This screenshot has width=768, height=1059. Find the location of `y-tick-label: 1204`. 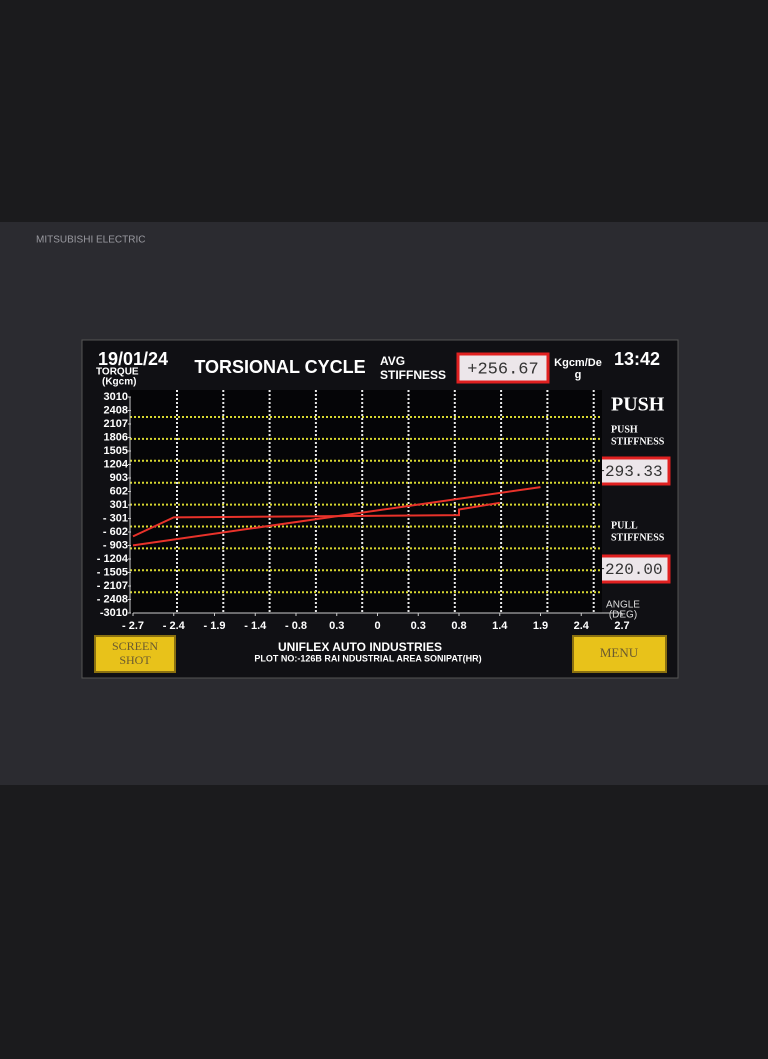

y-tick-label: 1204 is located at coordinates (116, 464).